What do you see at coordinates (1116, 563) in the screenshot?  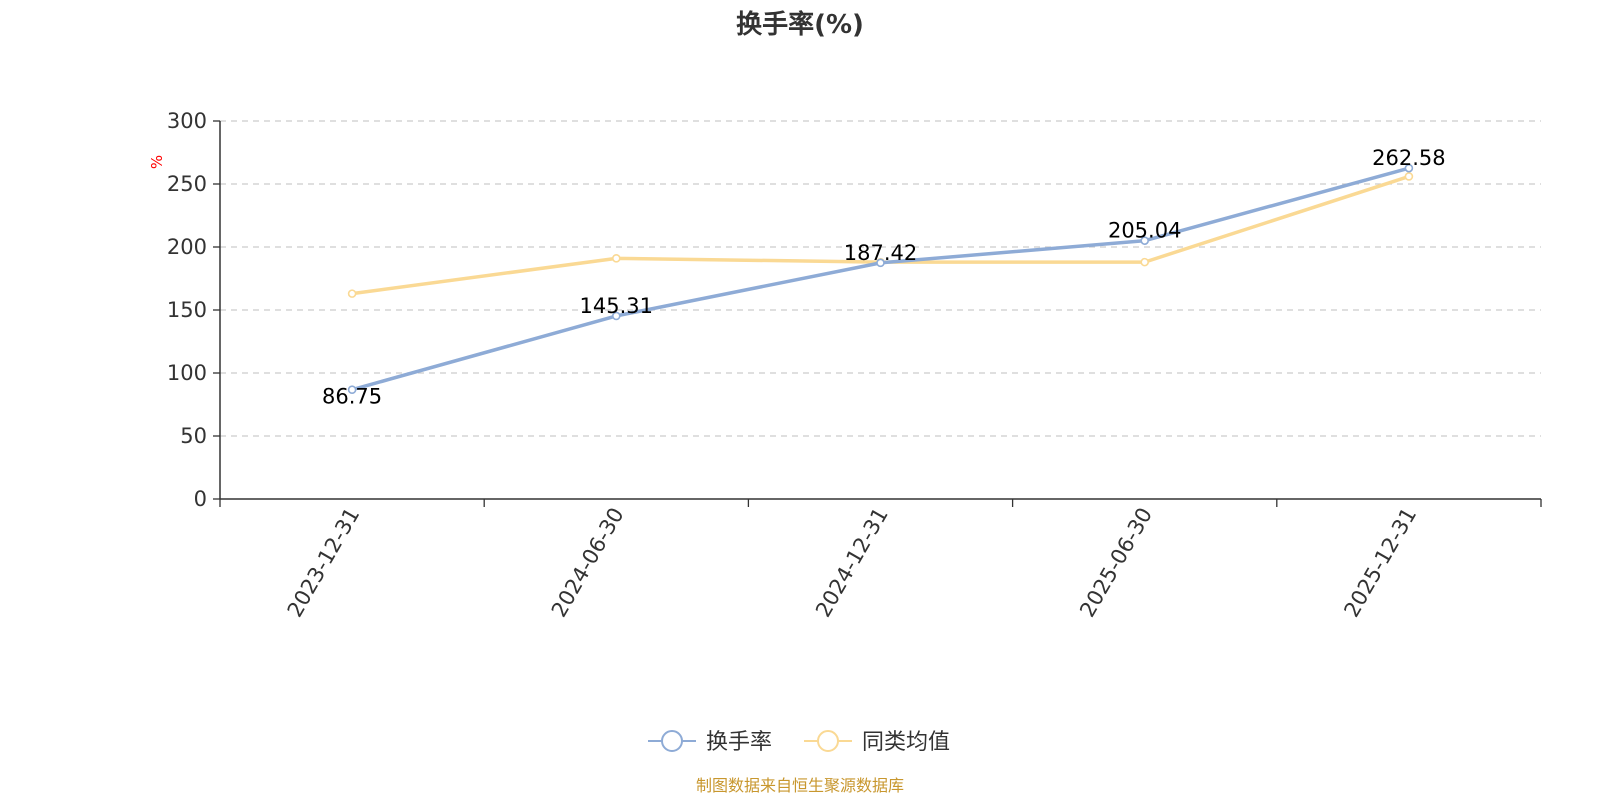 I see `x-tick-label: 2025-06-30` at bounding box center [1116, 563].